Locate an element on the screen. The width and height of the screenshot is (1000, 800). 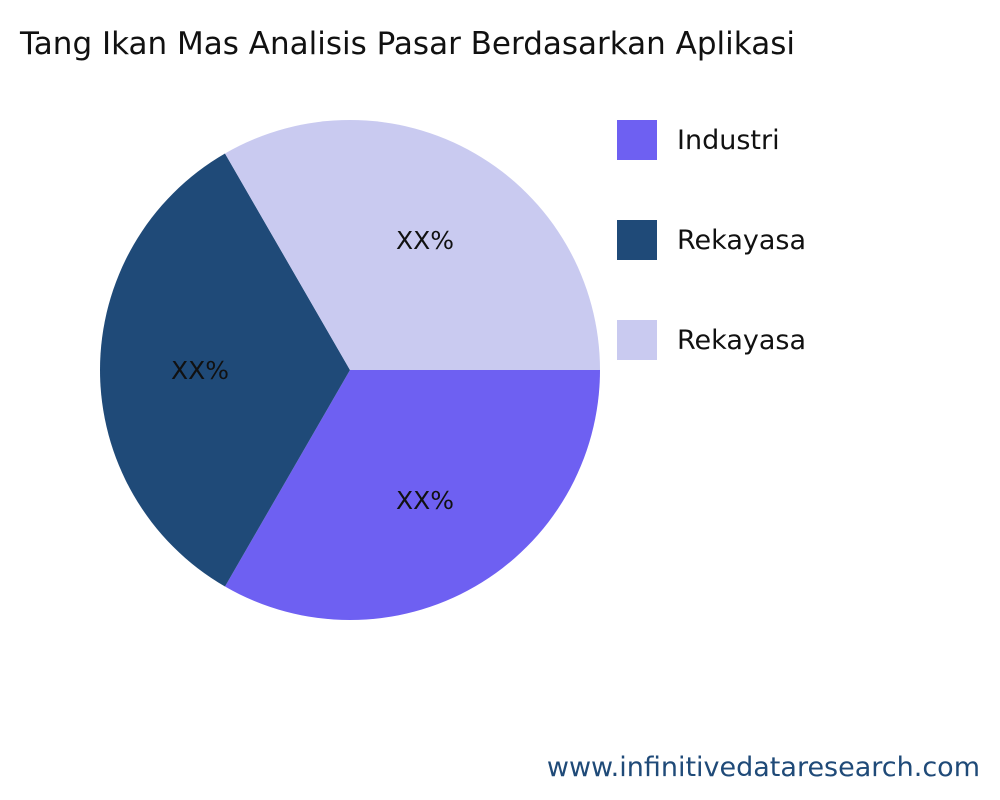
data-label-0: XX% is located at coordinates (425, 500).